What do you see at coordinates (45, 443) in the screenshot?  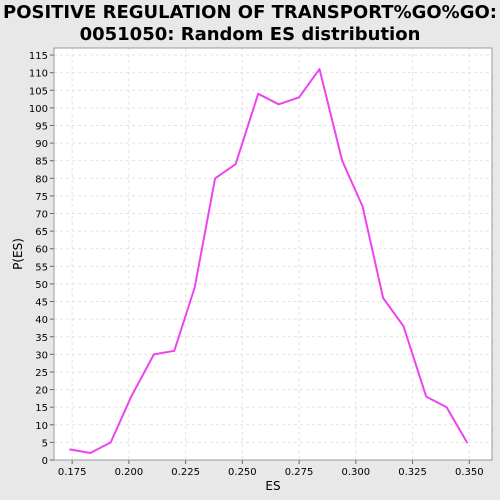 I see `y-tick-label: 5` at bounding box center [45, 443].